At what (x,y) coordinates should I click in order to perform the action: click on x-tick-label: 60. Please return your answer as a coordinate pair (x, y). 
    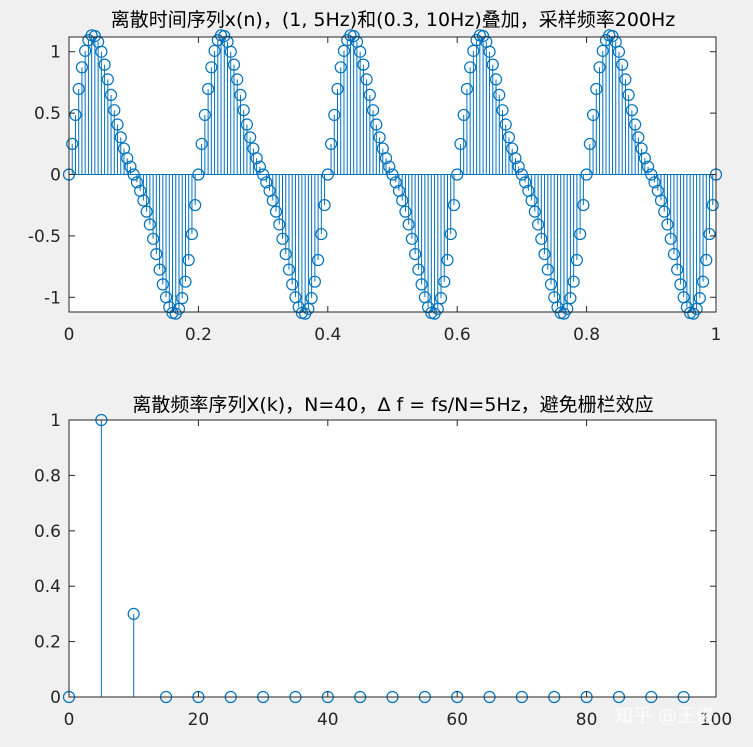
    Looking at the image, I should click on (457, 720).